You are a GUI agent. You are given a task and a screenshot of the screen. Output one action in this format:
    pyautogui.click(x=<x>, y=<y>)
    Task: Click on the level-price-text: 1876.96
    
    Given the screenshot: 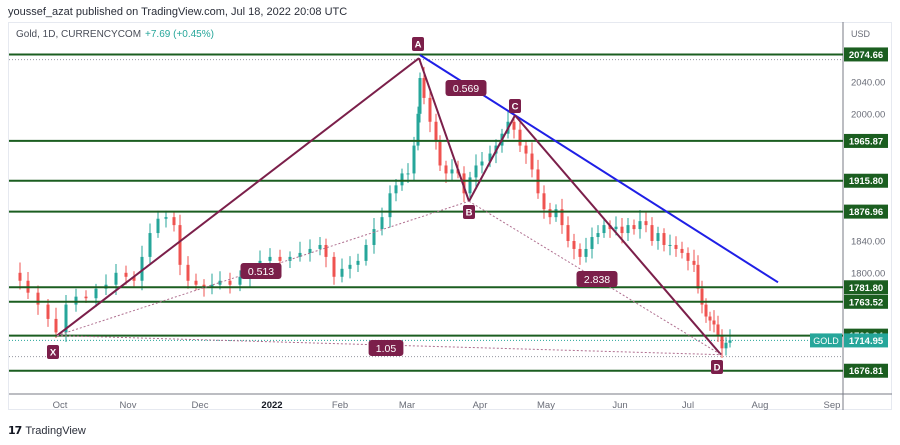 What is the action you would take?
    pyautogui.click(x=866, y=212)
    